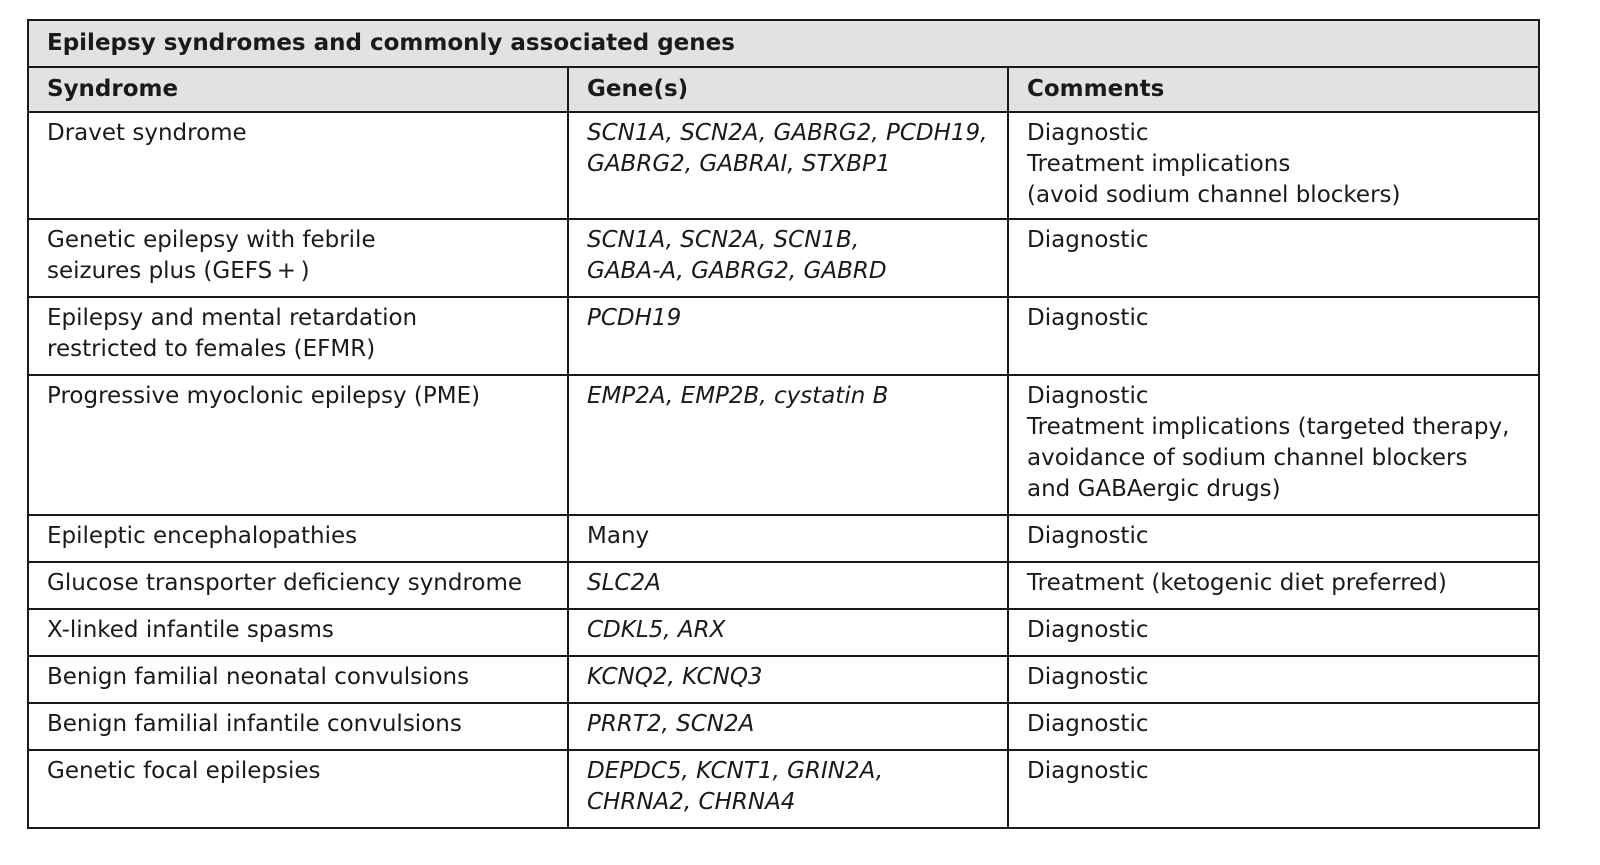 The height and width of the screenshot is (865, 1600). I want to click on genes-cell: SLC2A, so click(788, 585).